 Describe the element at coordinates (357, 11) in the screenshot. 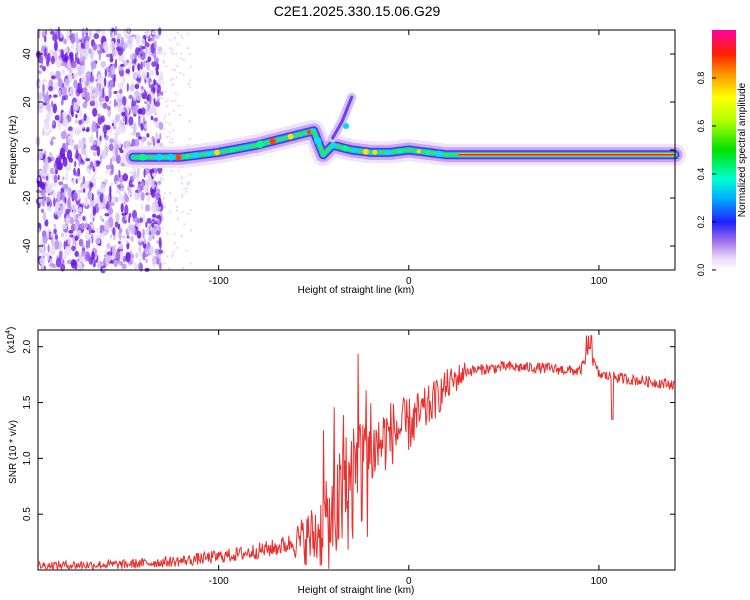

I see `figure-title: C2E1.2025.330.15.06.G29` at that location.